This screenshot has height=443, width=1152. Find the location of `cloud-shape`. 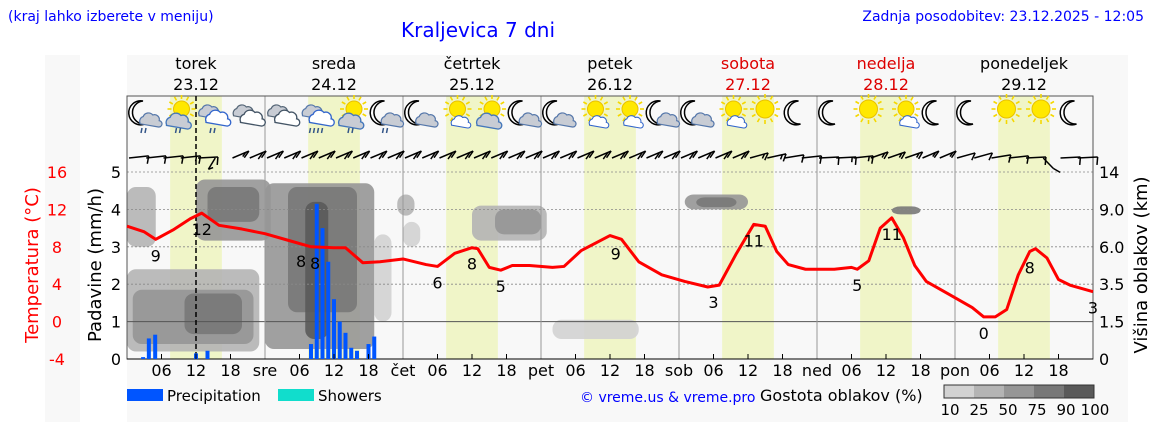

cloud-shape is located at coordinates (287, 118).